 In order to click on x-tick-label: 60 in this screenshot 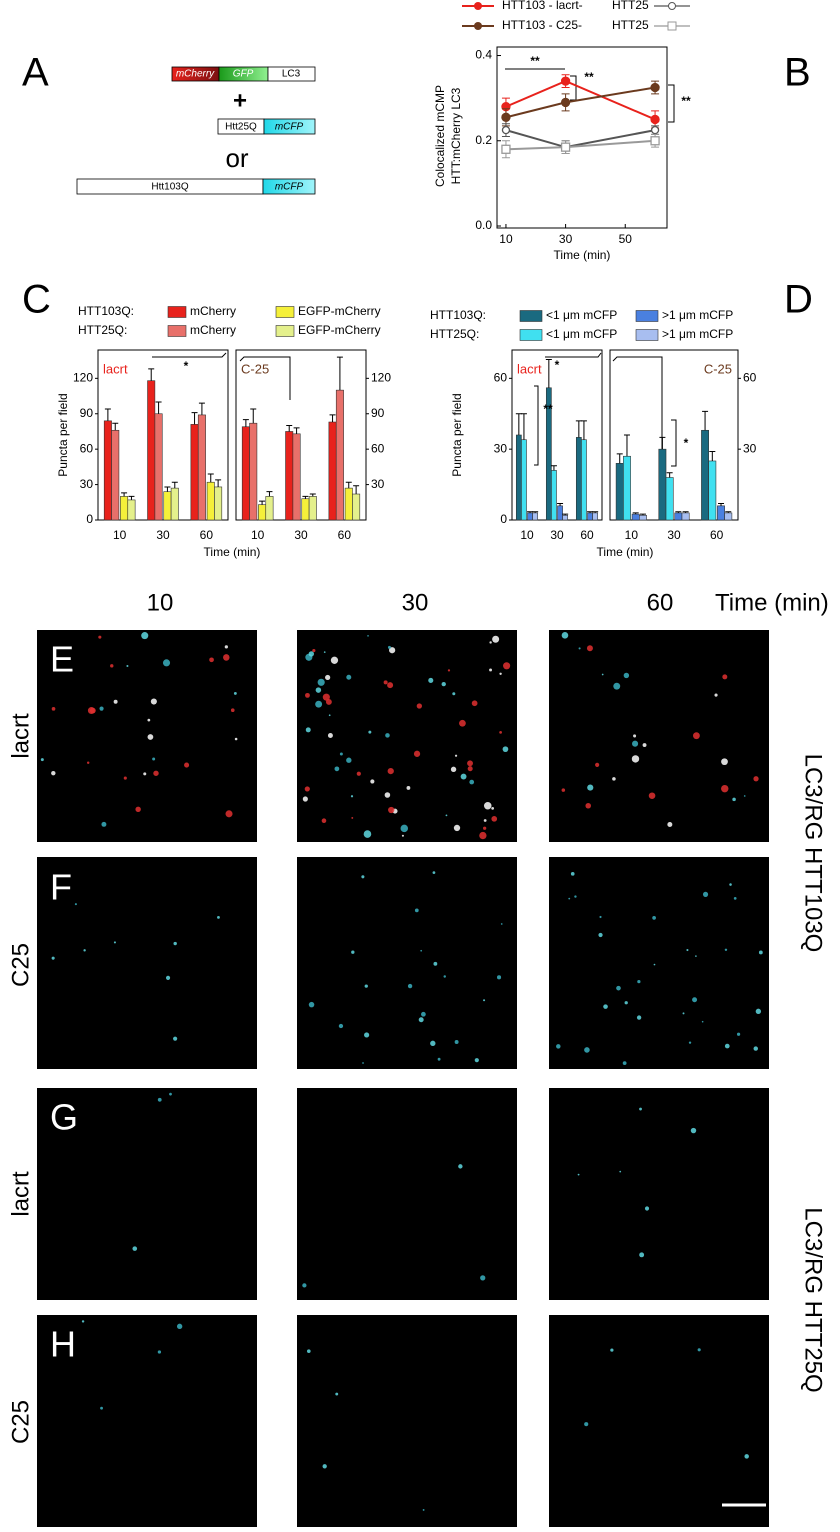, I will do `click(345, 535)`.